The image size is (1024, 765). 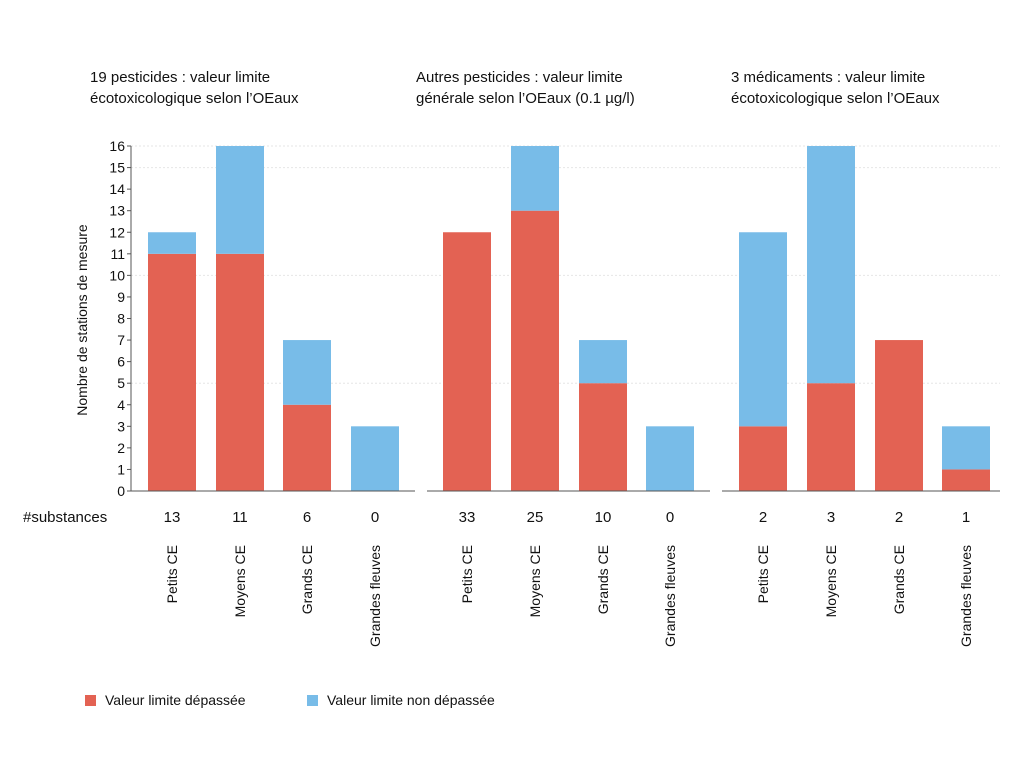 I want to click on panel-title-3-line1: 3 médicaments : valeur limite, so click(x=828, y=77).